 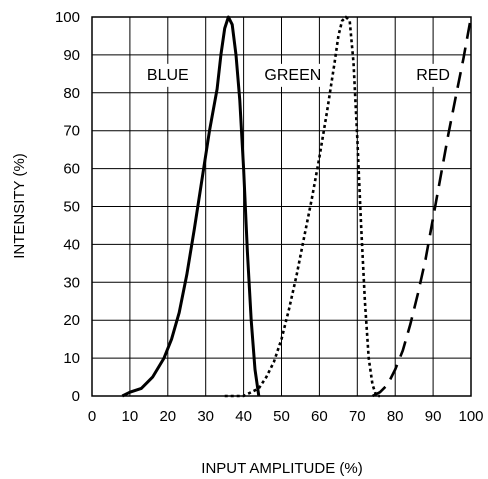 What do you see at coordinates (433, 416) in the screenshot?
I see `x-tick-label: 90` at bounding box center [433, 416].